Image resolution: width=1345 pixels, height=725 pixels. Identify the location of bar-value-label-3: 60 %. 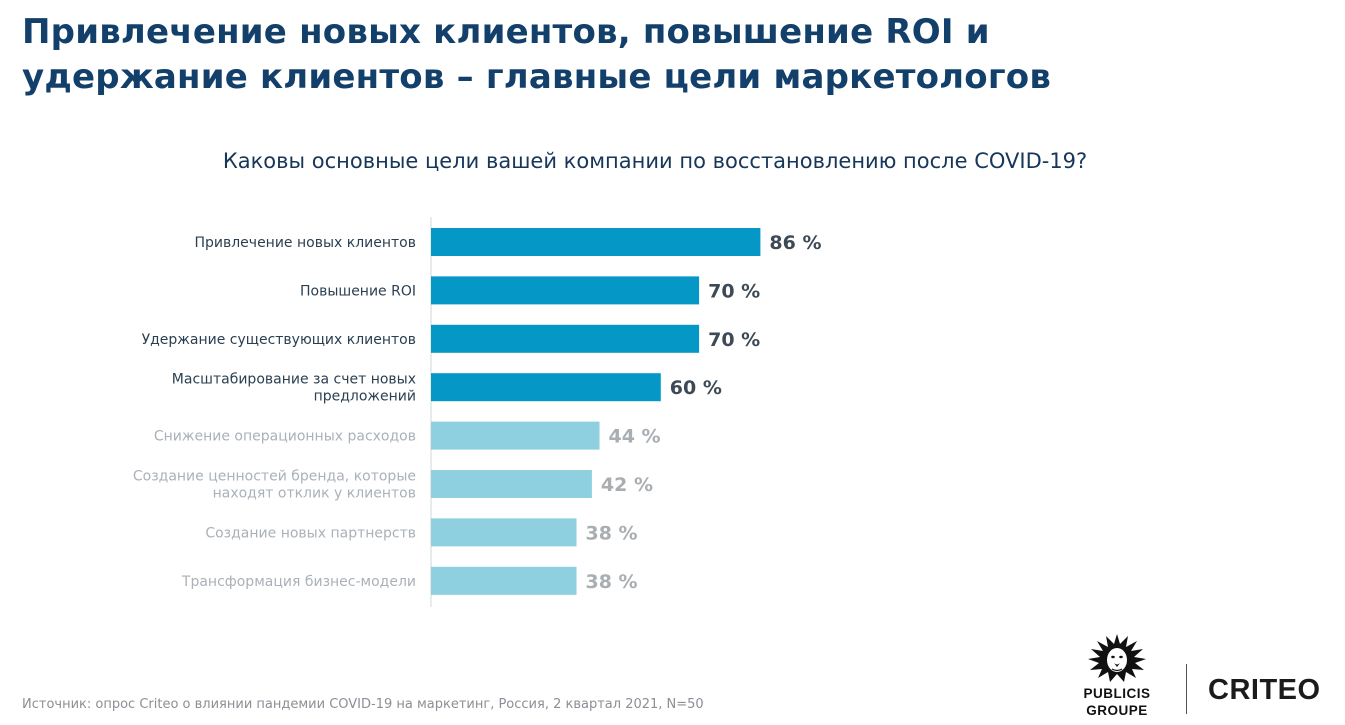
(696, 388).